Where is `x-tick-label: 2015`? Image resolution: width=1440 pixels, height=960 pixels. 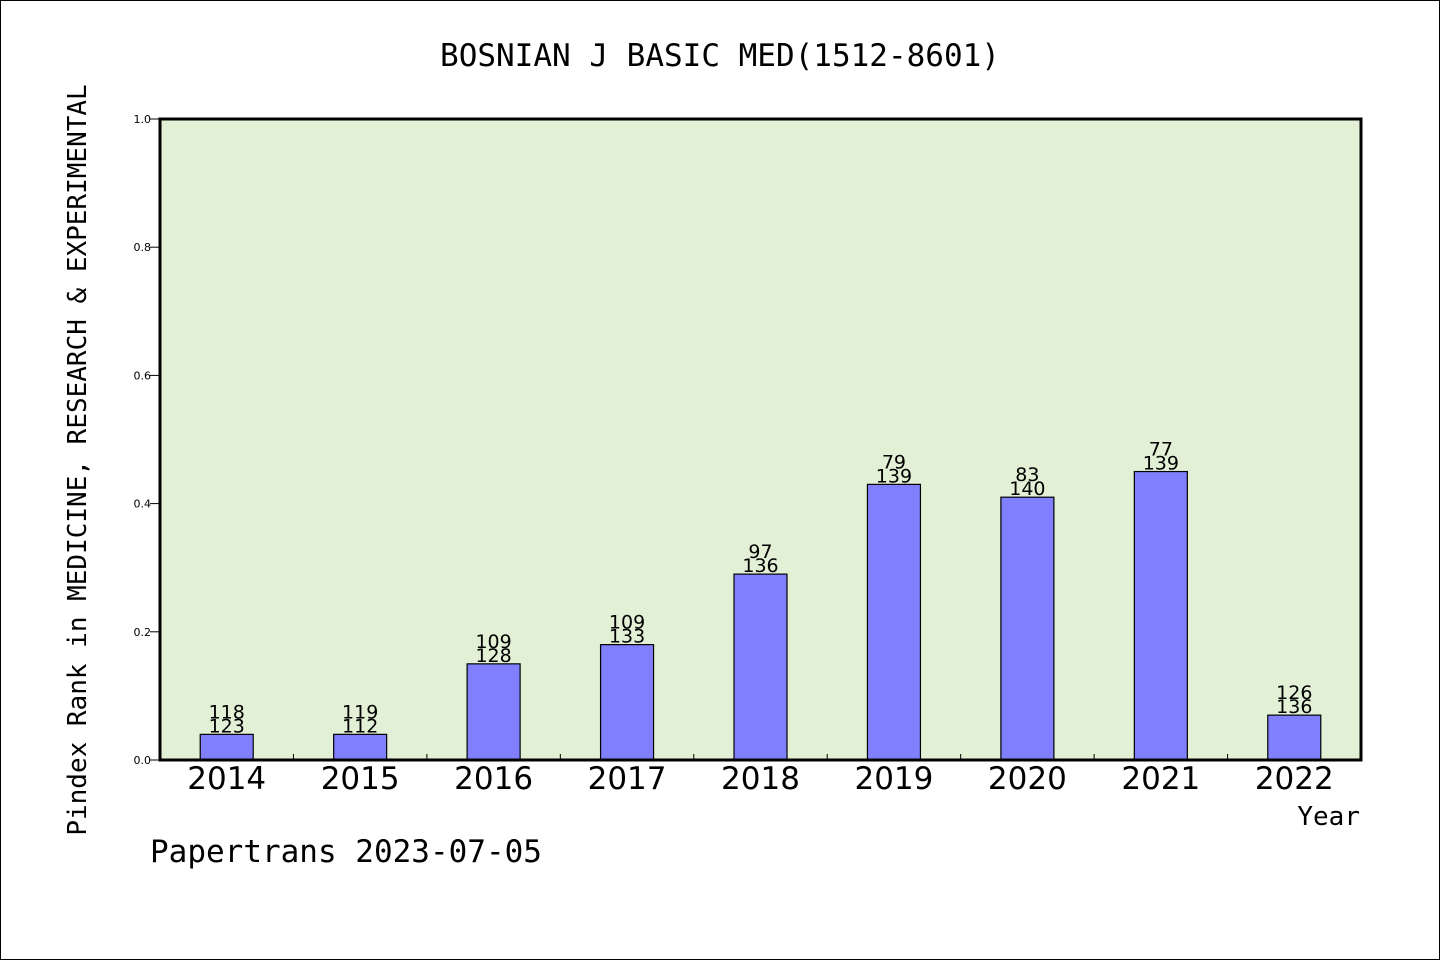
x-tick-label: 2015 is located at coordinates (360, 779).